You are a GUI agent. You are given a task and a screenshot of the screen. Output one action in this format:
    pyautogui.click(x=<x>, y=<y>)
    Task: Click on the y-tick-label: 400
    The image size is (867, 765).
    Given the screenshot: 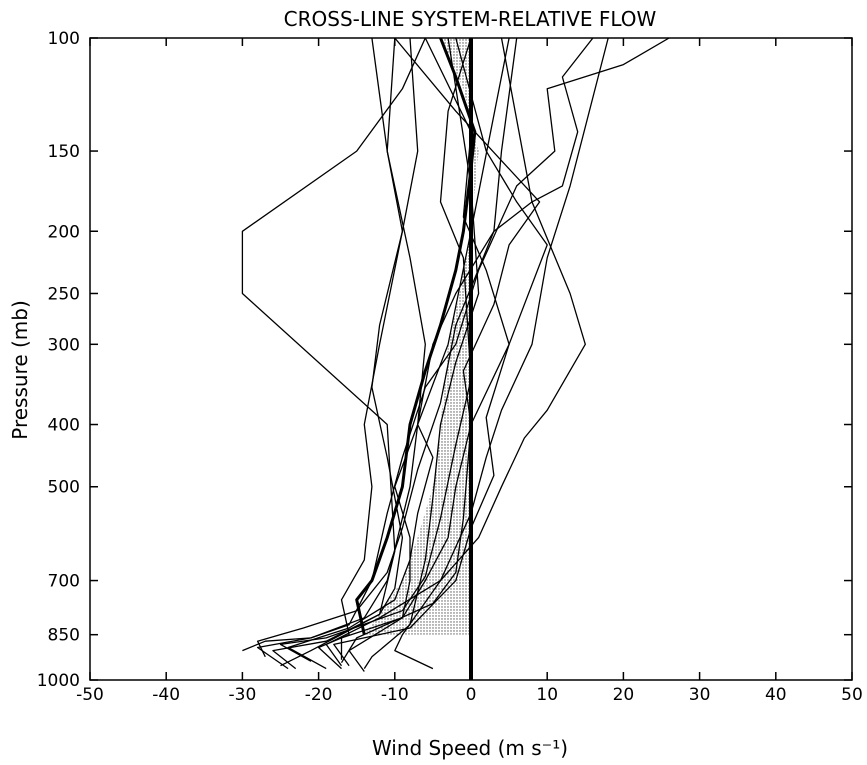 What is the action you would take?
    pyautogui.click(x=64, y=426)
    